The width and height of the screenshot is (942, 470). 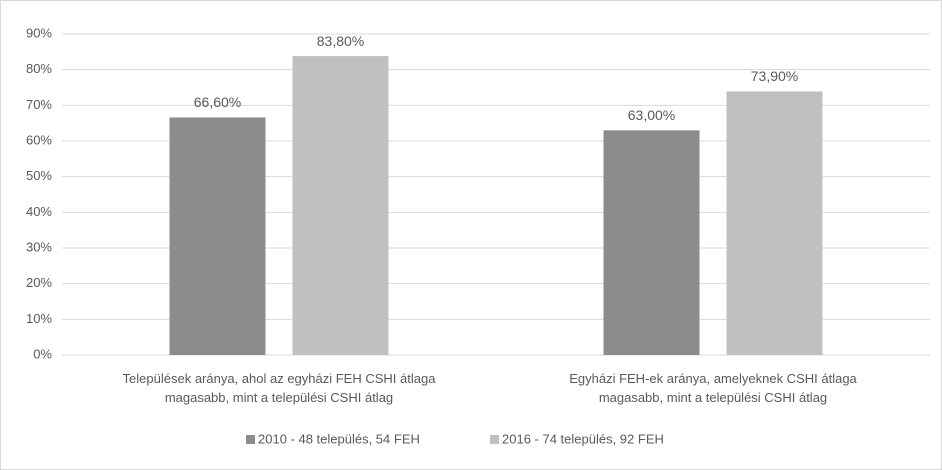 What do you see at coordinates (39, 246) in the screenshot?
I see `y-tick-label: 30%` at bounding box center [39, 246].